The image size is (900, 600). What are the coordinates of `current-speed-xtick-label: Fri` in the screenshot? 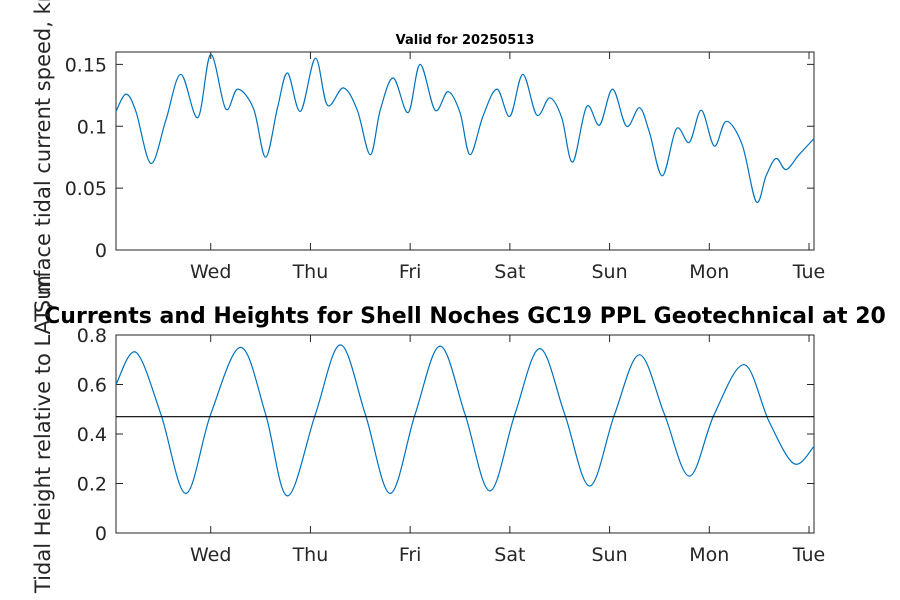 It's located at (410, 272).